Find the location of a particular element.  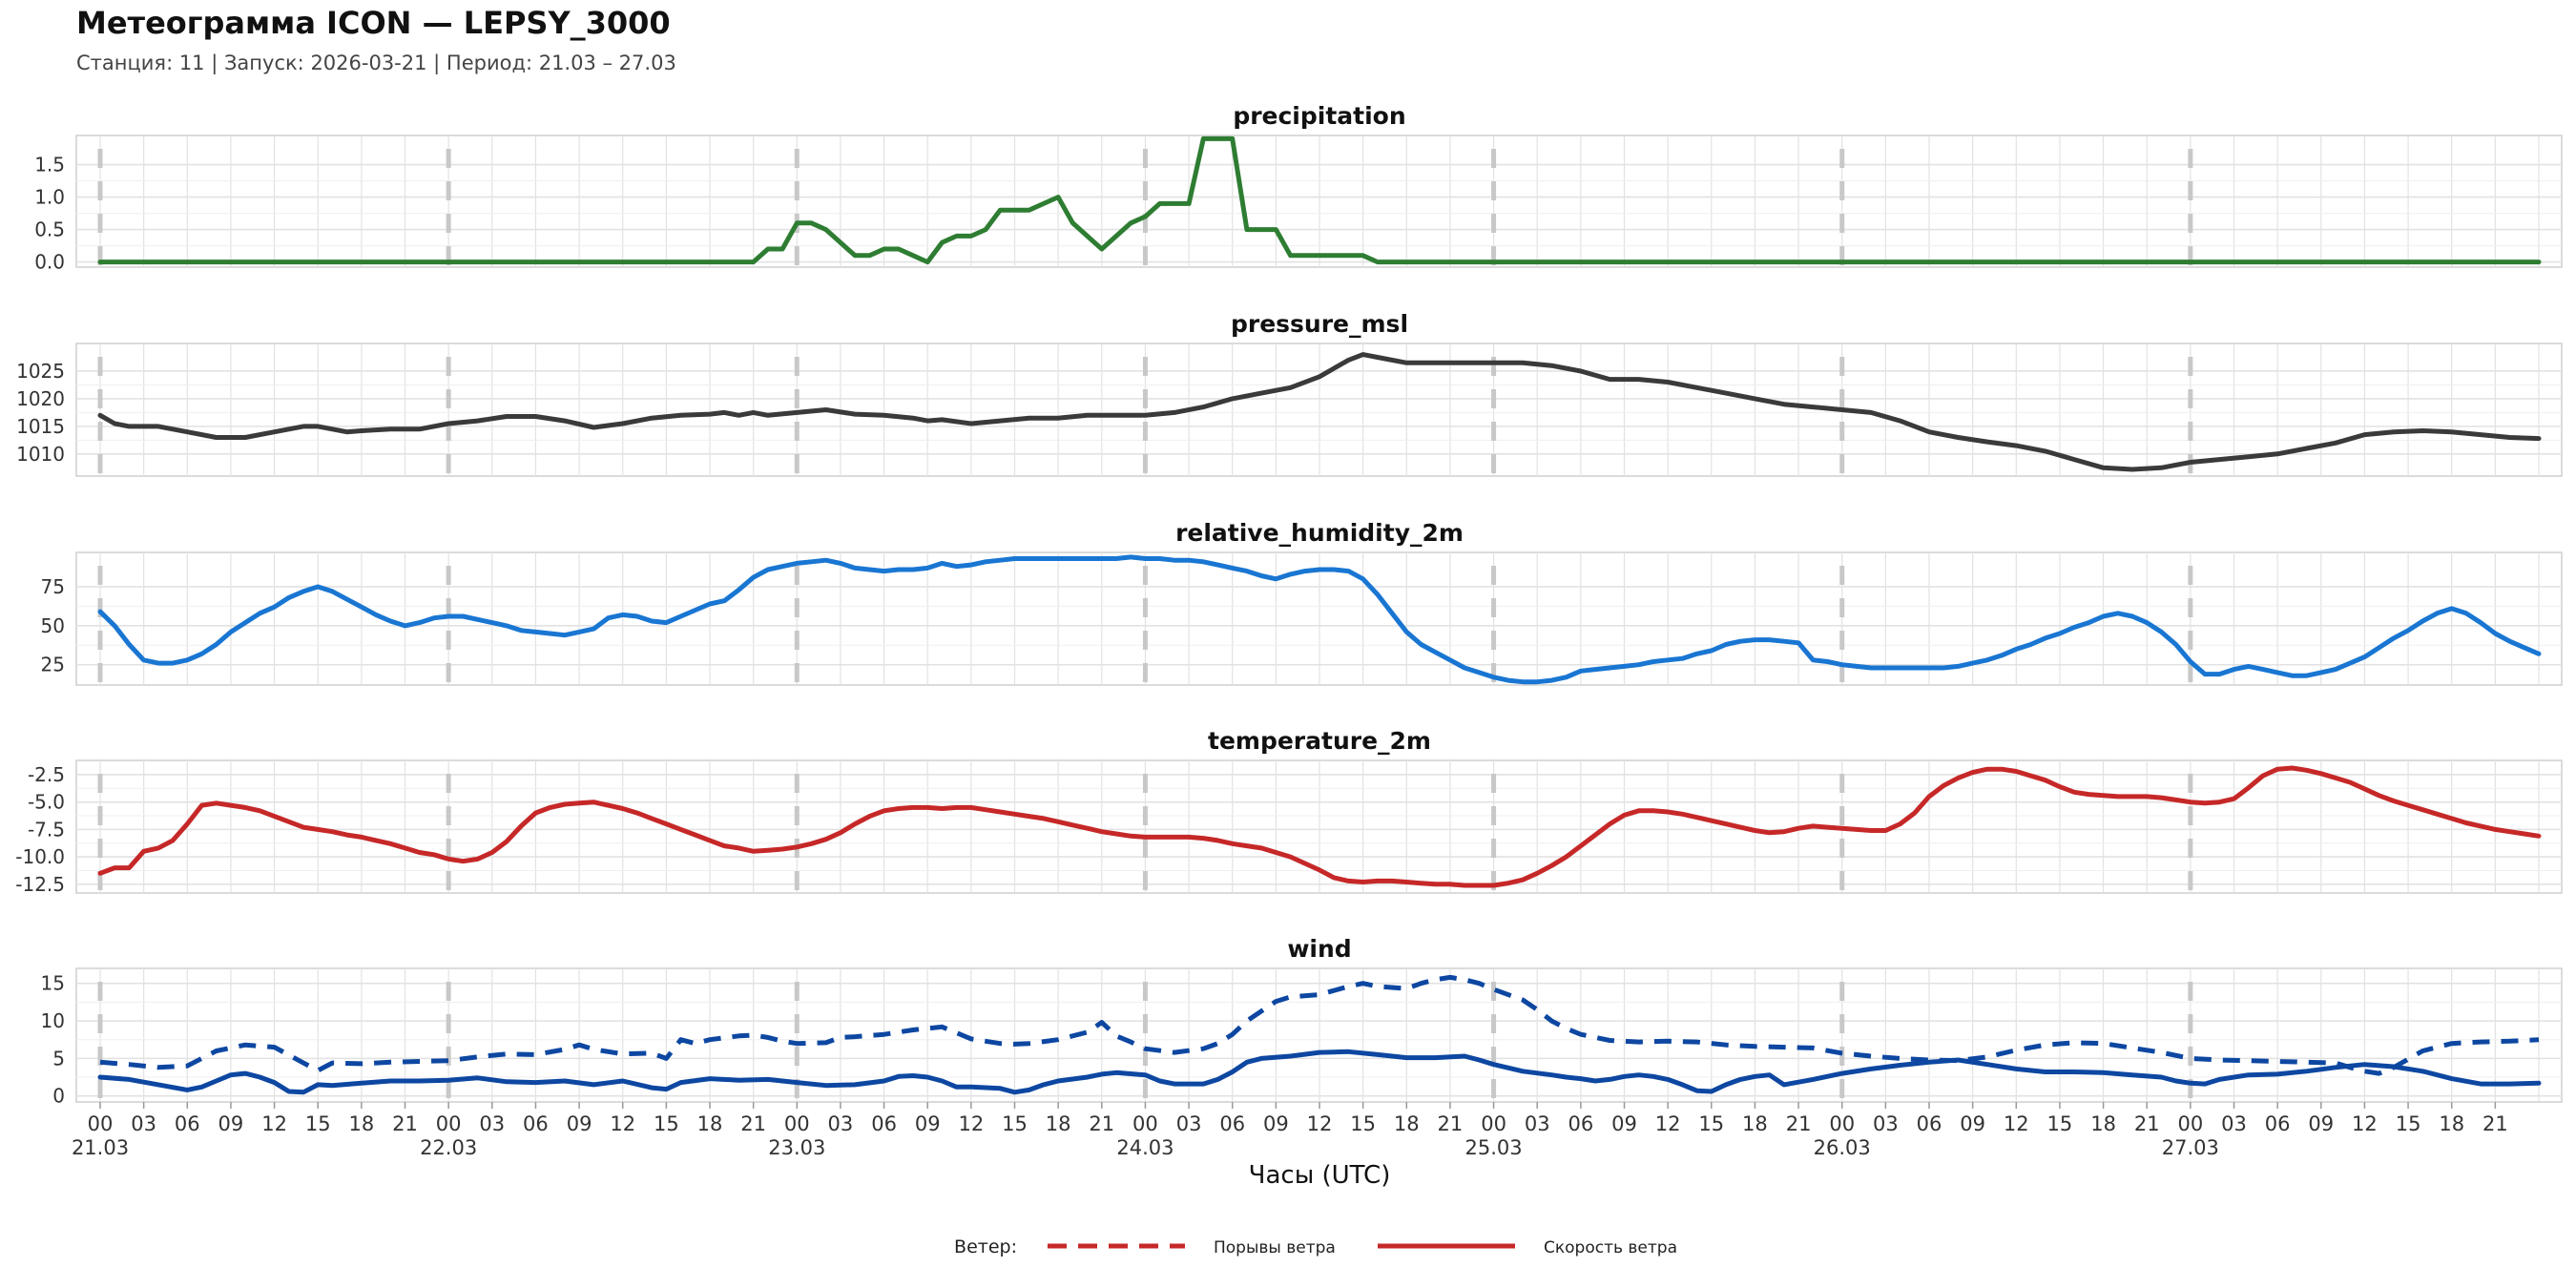

panel-relative_humidity_2m: 25 50 75 relative_humidity_2m is located at coordinates (1302, 602).